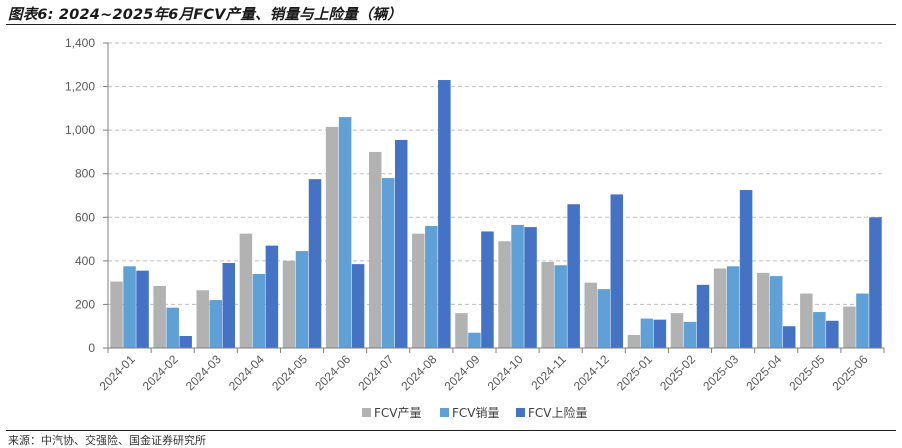  What do you see at coordinates (444, 214) in the screenshot?
I see `bar-FCV上险量-2024-08` at bounding box center [444, 214].